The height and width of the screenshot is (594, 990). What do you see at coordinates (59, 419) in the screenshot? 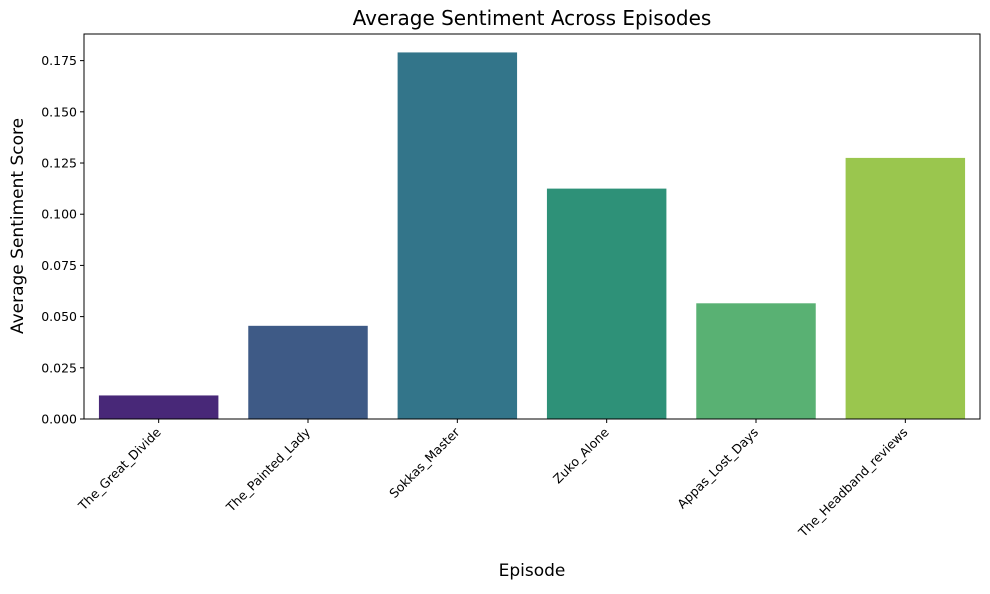
I see `y-tick-label: 0.000` at bounding box center [59, 419].